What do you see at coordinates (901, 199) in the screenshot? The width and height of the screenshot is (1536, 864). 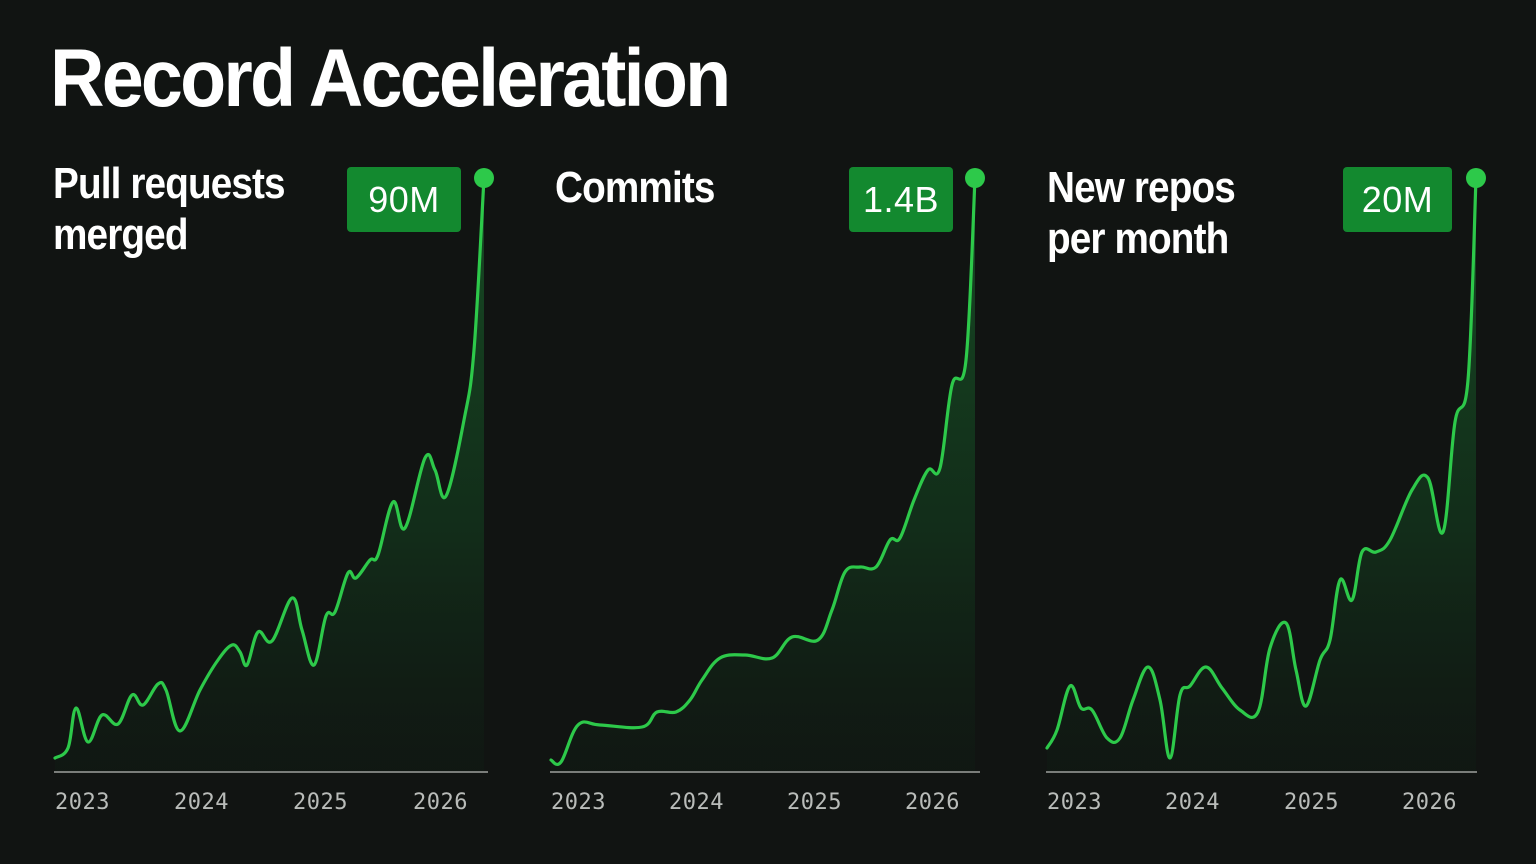 I see `value-badge-commits: 1.4B` at bounding box center [901, 199].